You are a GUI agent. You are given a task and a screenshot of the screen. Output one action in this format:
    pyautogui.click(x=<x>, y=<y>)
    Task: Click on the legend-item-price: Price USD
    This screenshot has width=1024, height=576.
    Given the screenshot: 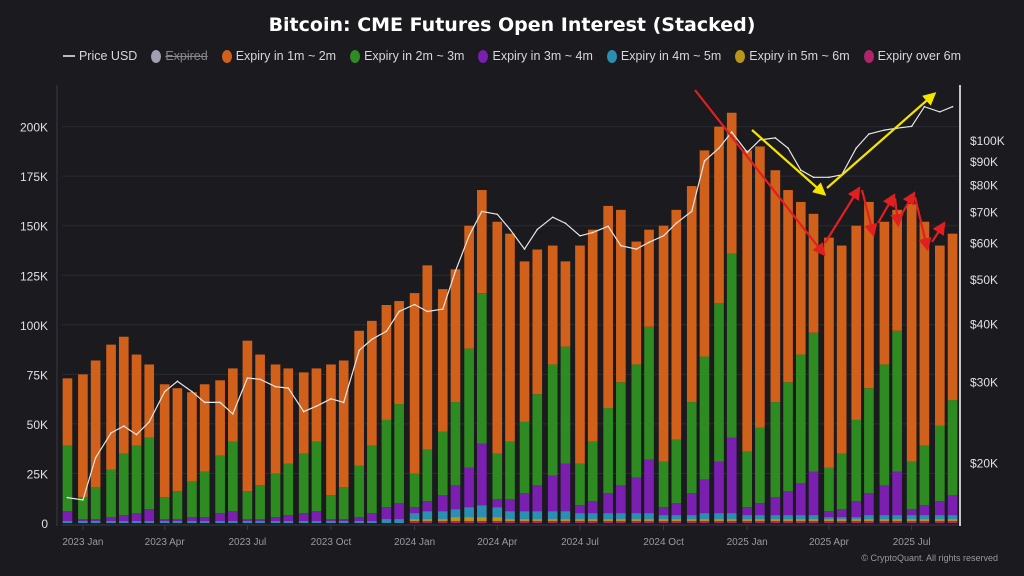 What is the action you would take?
    pyautogui.click(x=99, y=56)
    